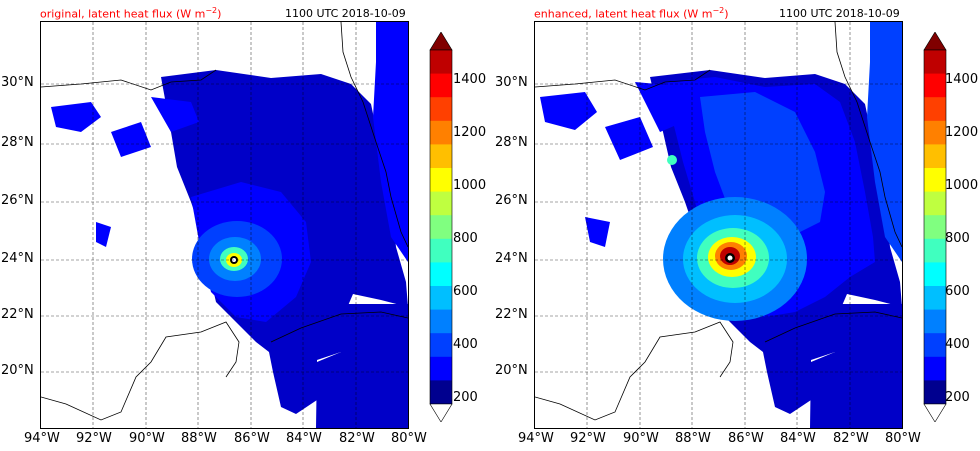 The height and width of the screenshot is (451, 980). Describe the element at coordinates (470, 185) in the screenshot. I see `left-cbar-label: 1000` at that location.